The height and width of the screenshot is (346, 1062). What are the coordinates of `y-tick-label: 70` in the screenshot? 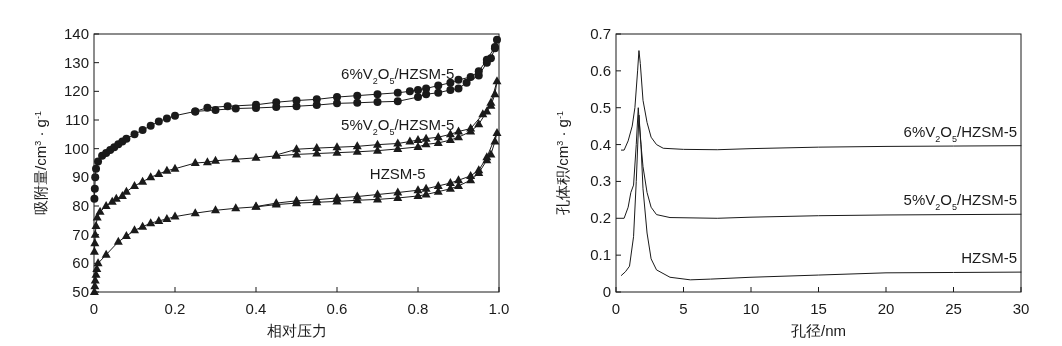 It's located at (80, 234).